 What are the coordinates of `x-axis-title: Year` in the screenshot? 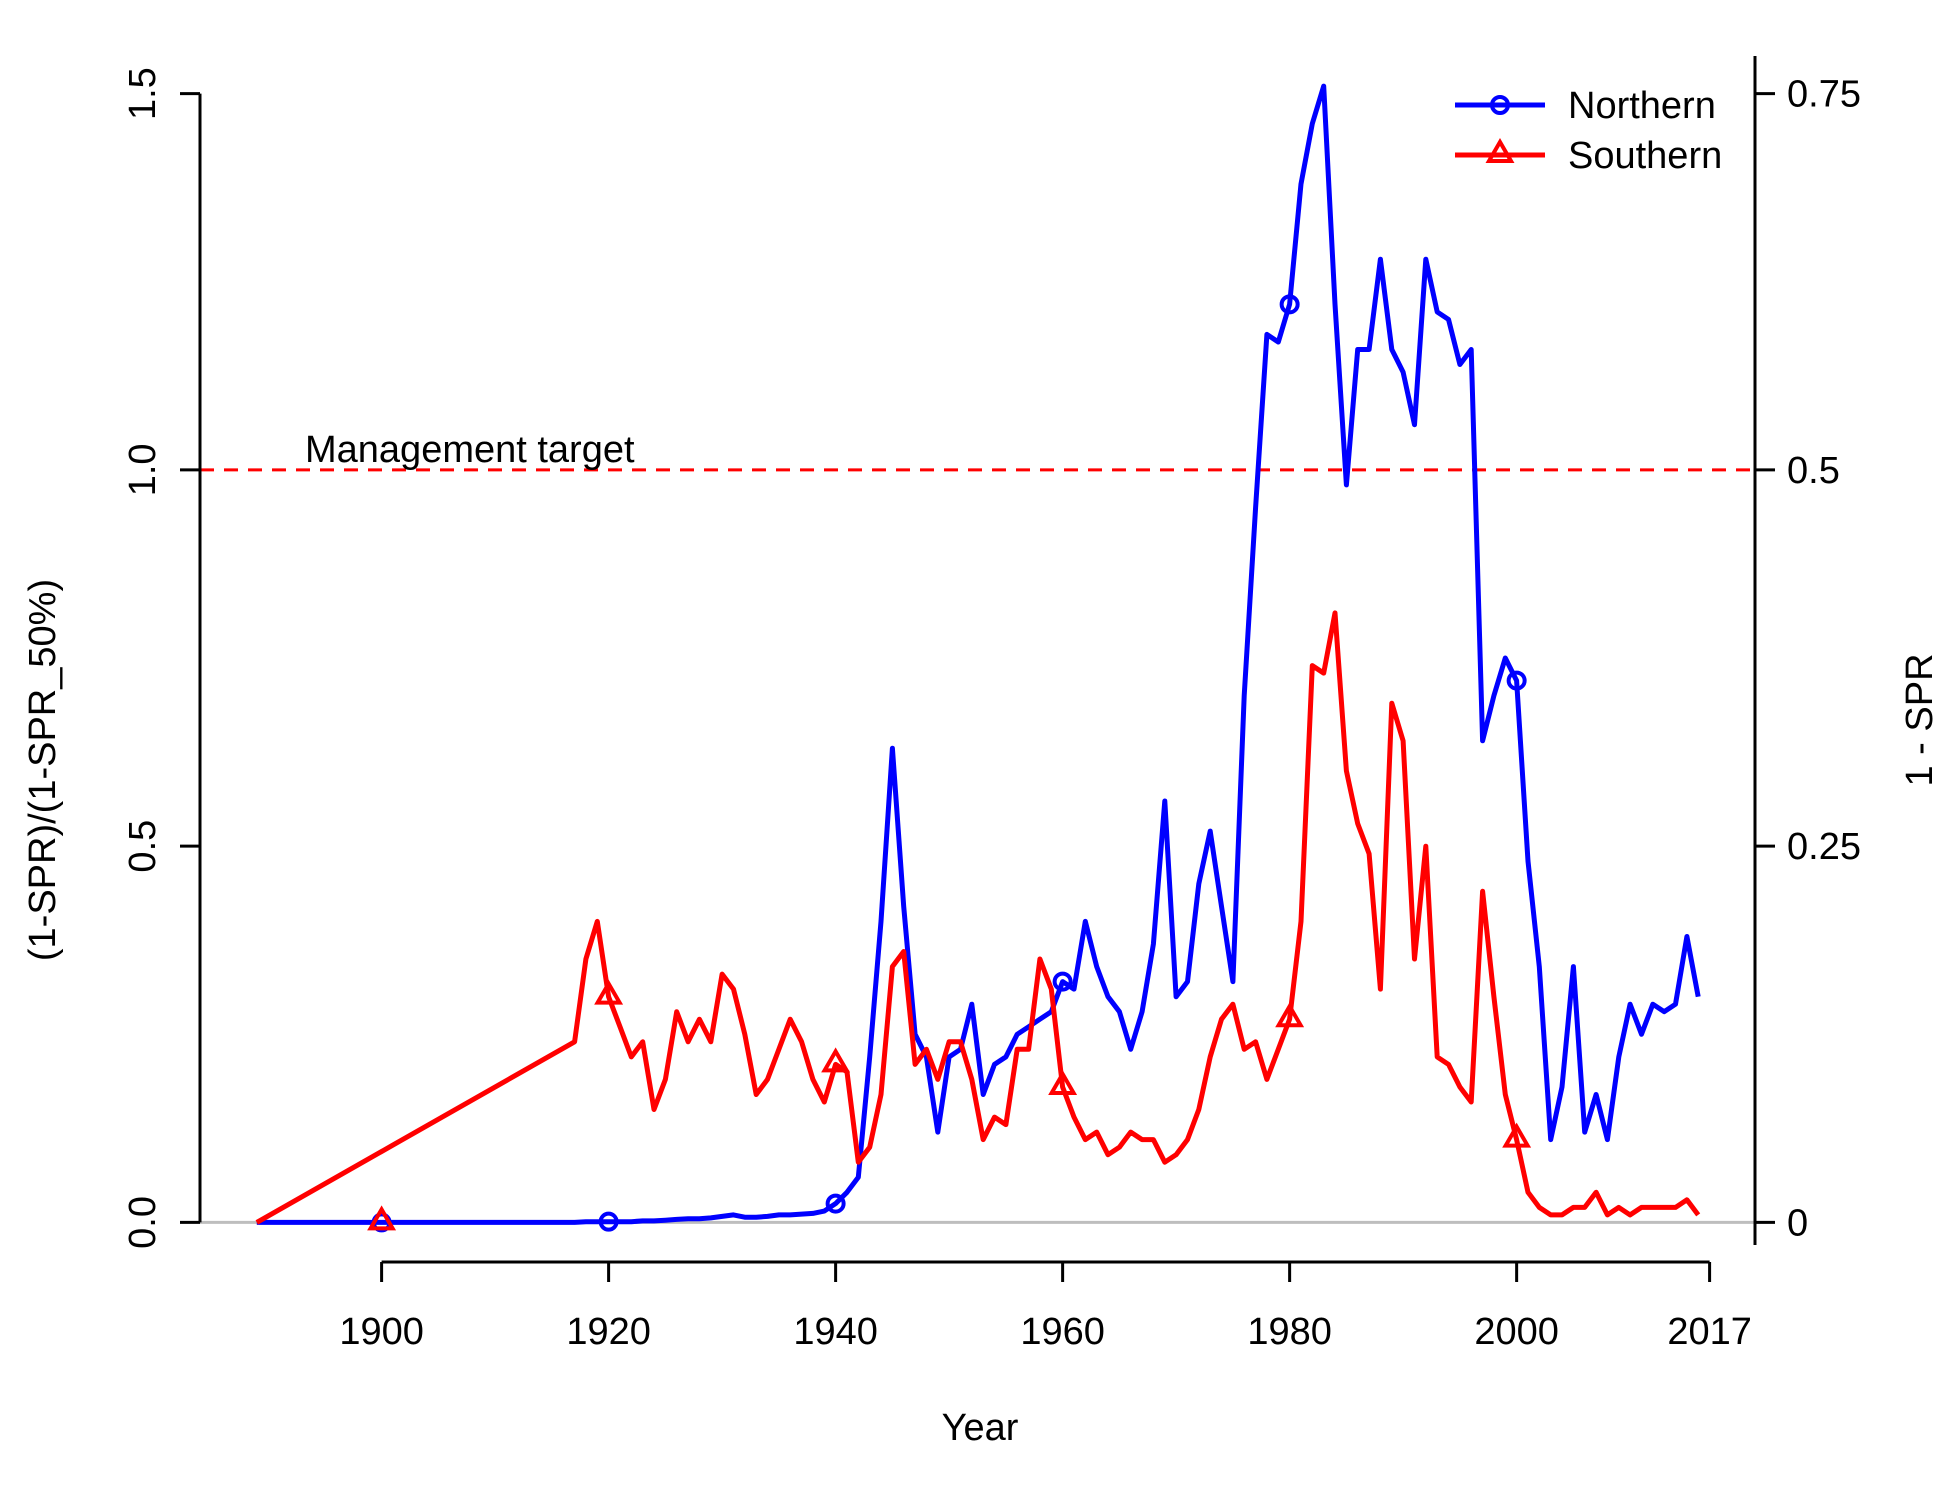 It's located at (980, 1428).